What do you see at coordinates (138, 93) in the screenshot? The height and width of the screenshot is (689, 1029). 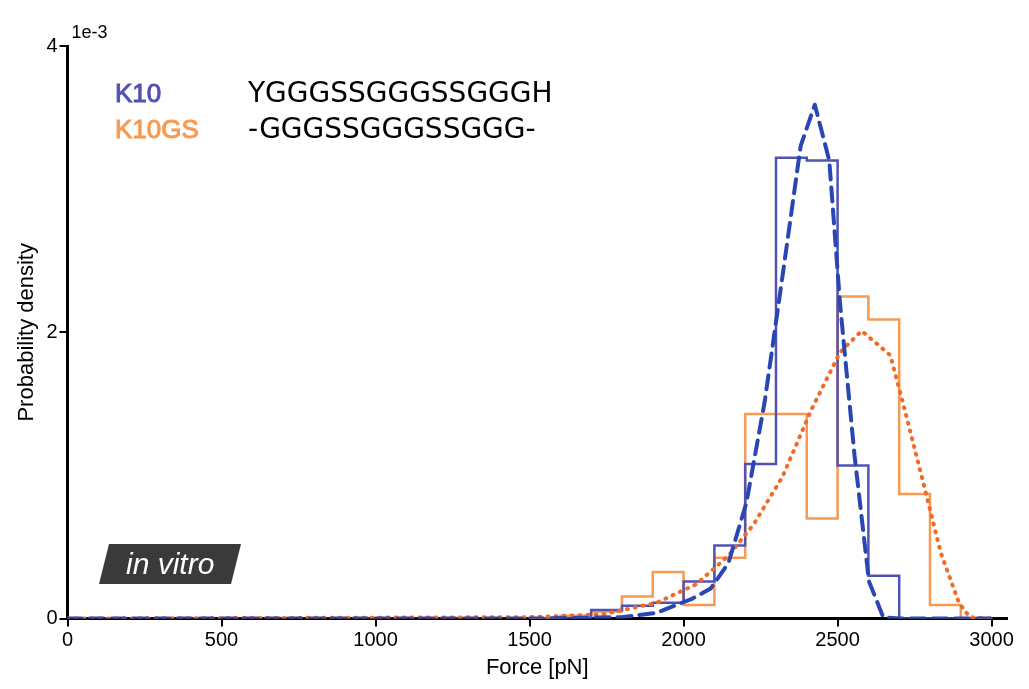 I see `text: K10` at bounding box center [138, 93].